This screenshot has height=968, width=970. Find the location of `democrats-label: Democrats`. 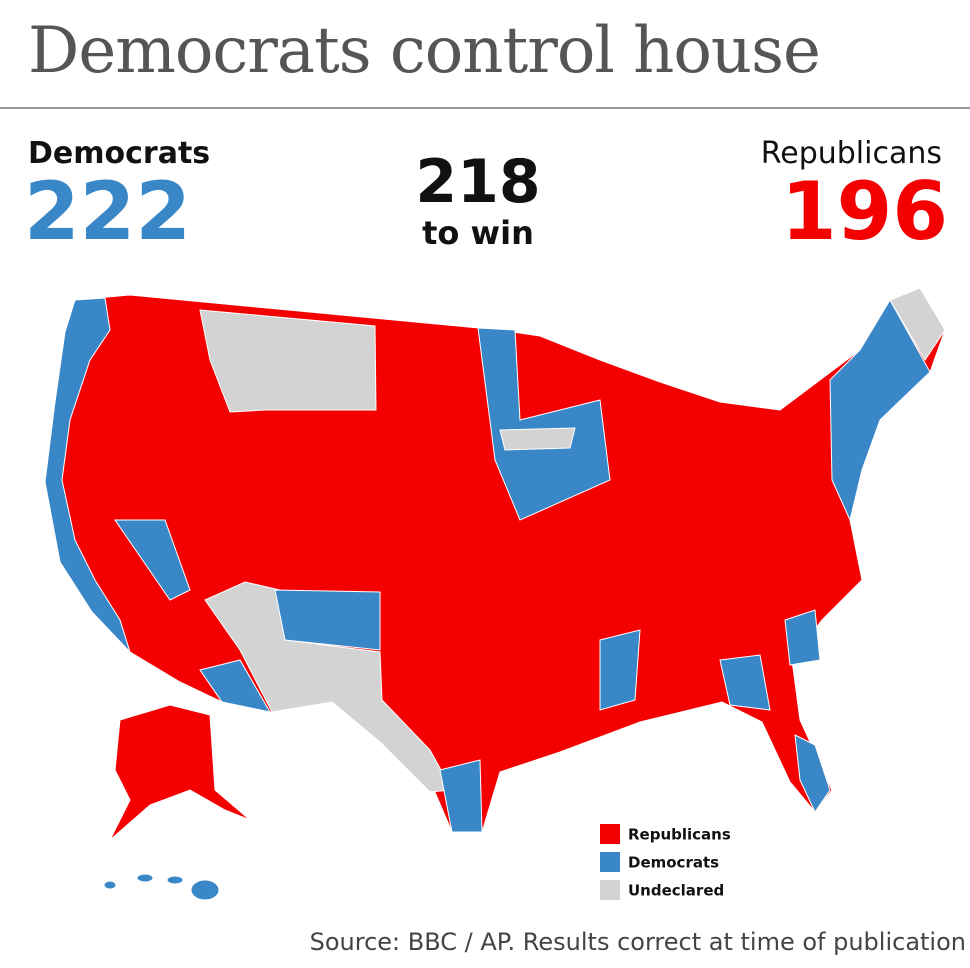

democrats-label: Democrats is located at coordinates (119, 153).